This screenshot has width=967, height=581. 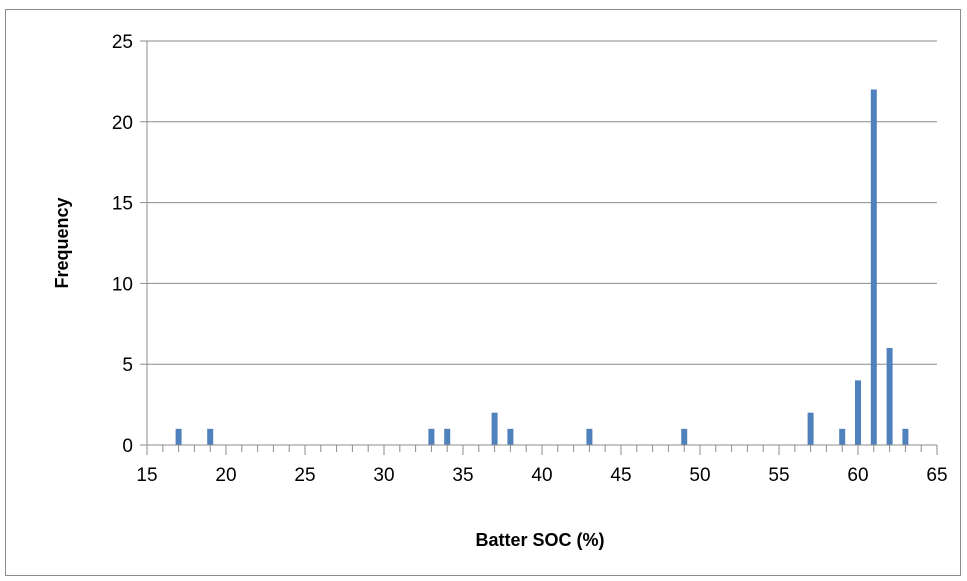 I want to click on x-tick-labels: 15 20 25 30 35 40 45 50 55 60 65, so click(x=541, y=475).